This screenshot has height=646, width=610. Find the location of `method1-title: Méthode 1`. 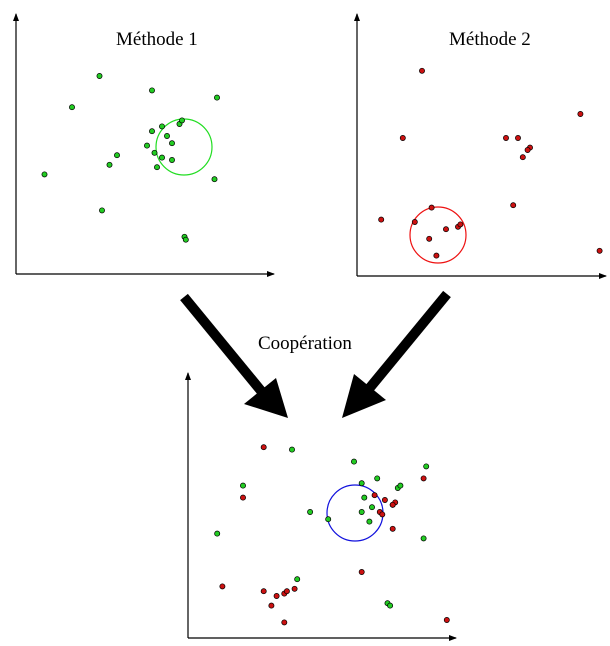

method1-title: Méthode 1 is located at coordinates (157, 39).